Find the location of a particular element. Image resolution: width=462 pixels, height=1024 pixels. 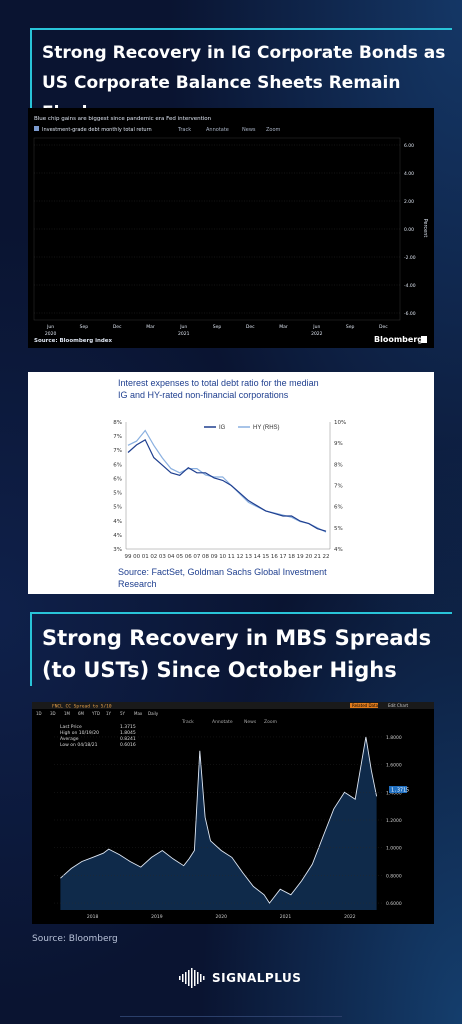

x-tick-label: 14 is located at coordinates (257, 557).